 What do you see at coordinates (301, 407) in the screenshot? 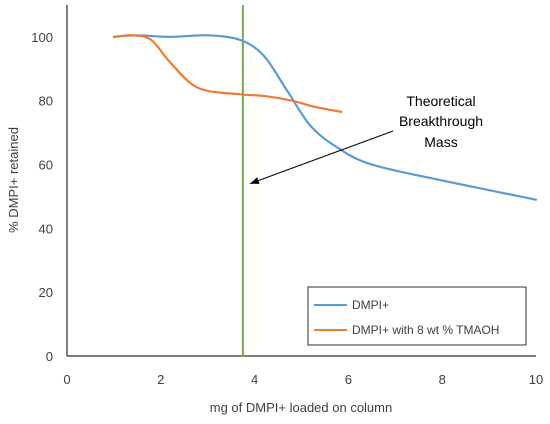
I see `x-axis-title: mg of DMPI+ loaded on column` at bounding box center [301, 407].